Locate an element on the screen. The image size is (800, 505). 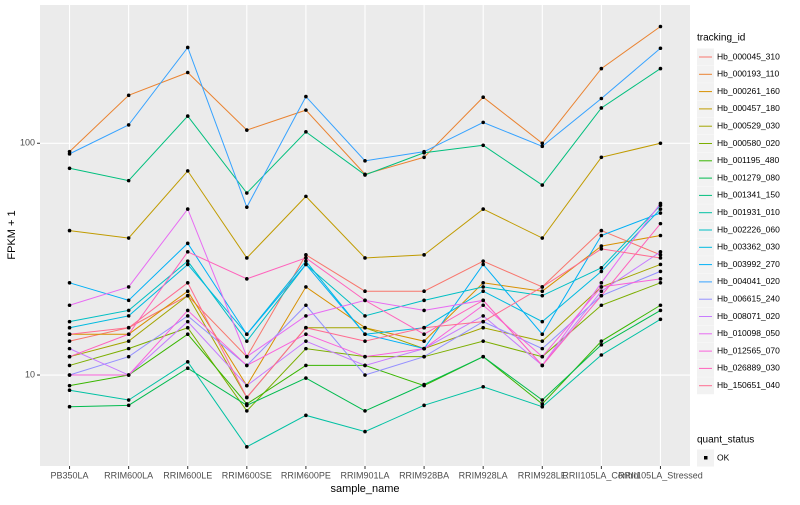
legend-label: Hb_000261_160 is located at coordinates (748, 91).